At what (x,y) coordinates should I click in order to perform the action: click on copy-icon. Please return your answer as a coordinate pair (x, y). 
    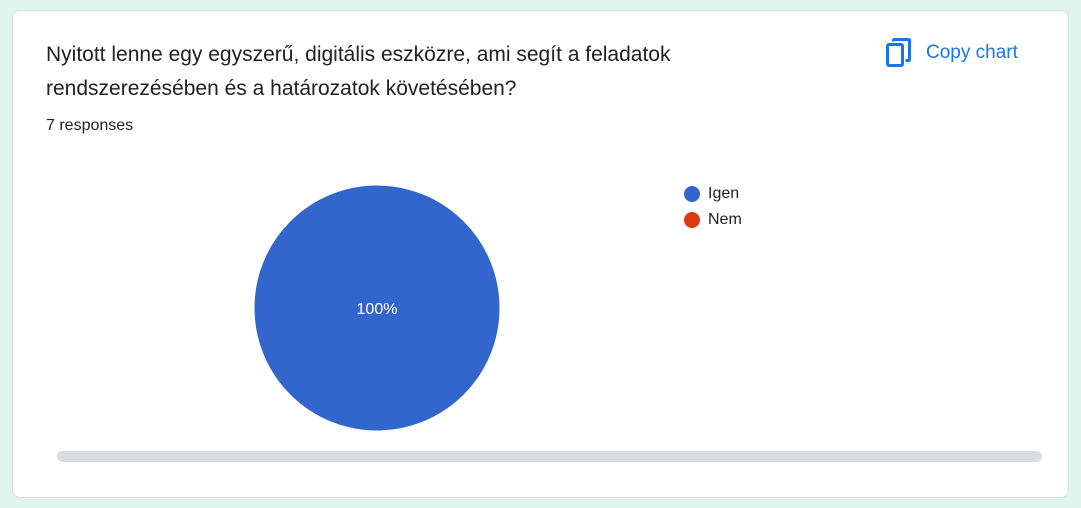
    Looking at the image, I should click on (899, 53).